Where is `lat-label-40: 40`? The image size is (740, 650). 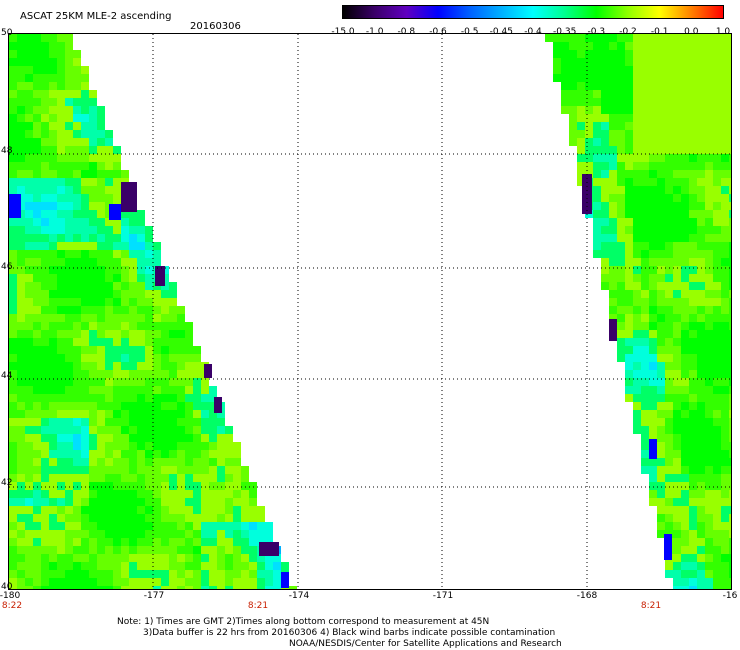
lat-label-40: 40 is located at coordinates (7, 587).